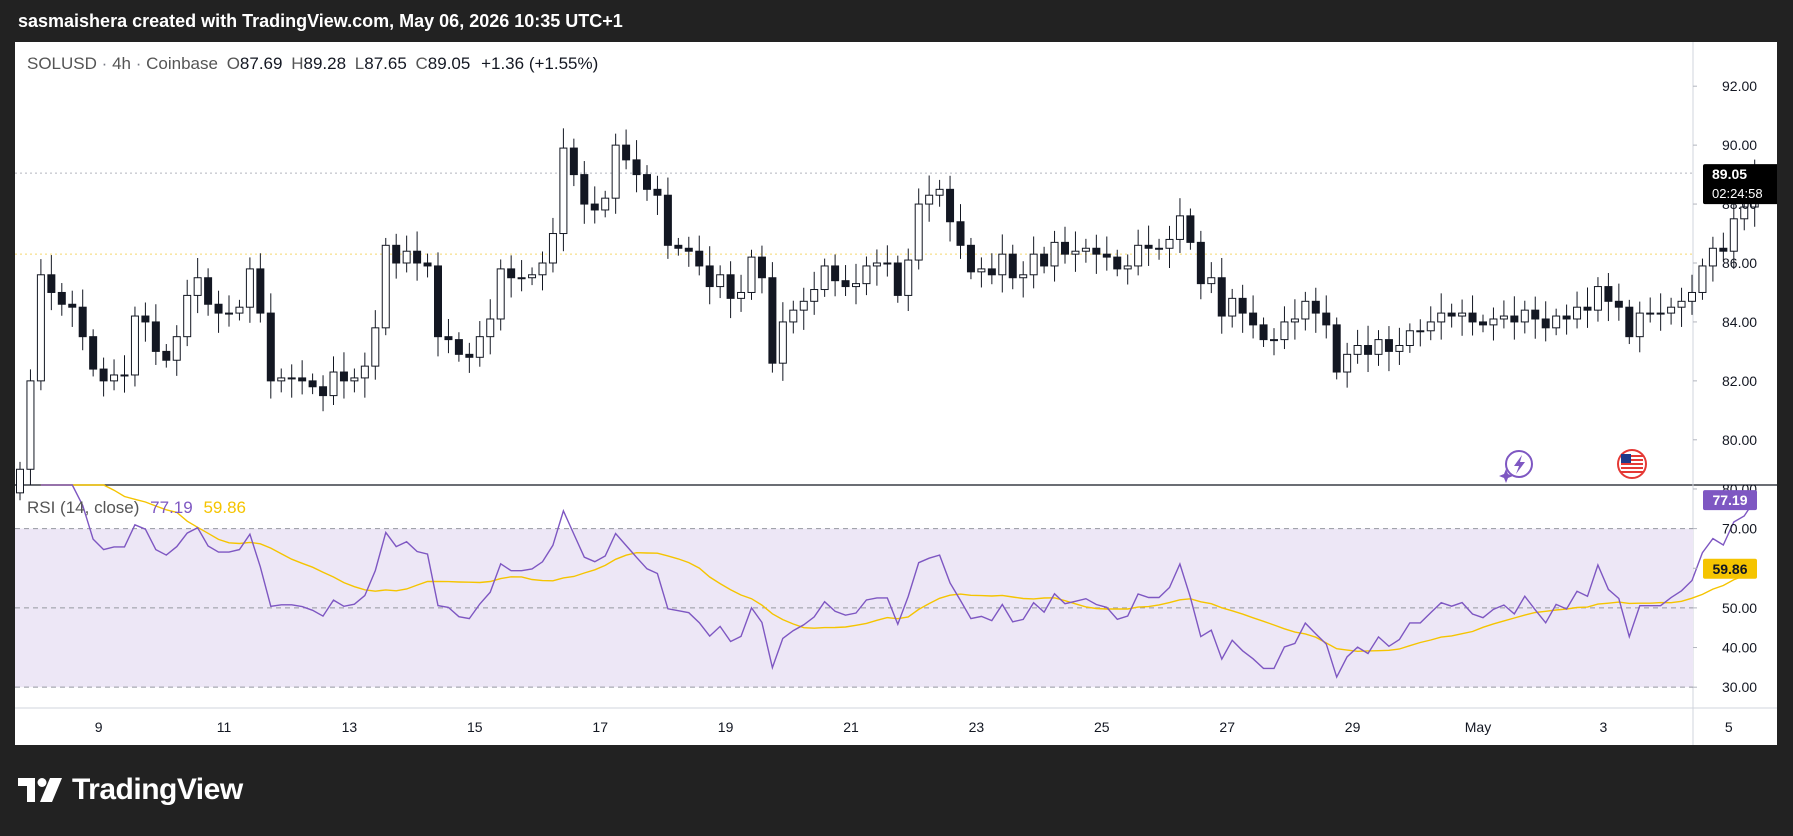  I want to click on rsi-value-tag: 77.19, so click(1730, 500).